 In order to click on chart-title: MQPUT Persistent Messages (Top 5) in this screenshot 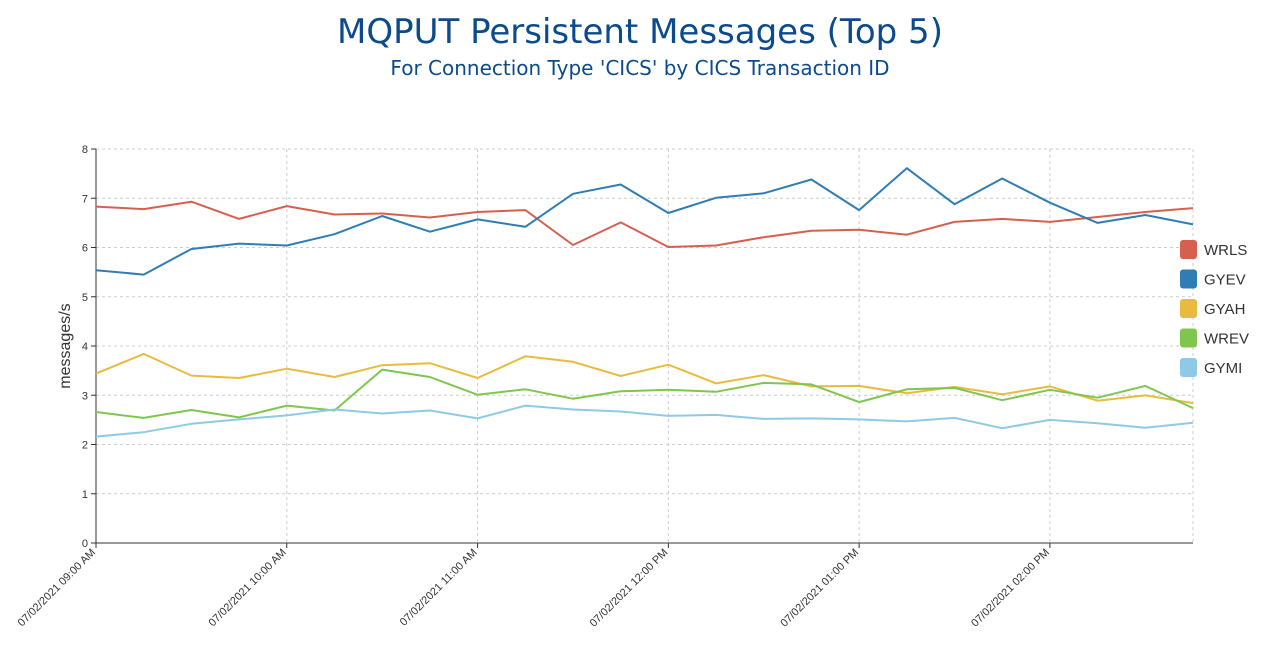, I will do `click(640, 32)`.